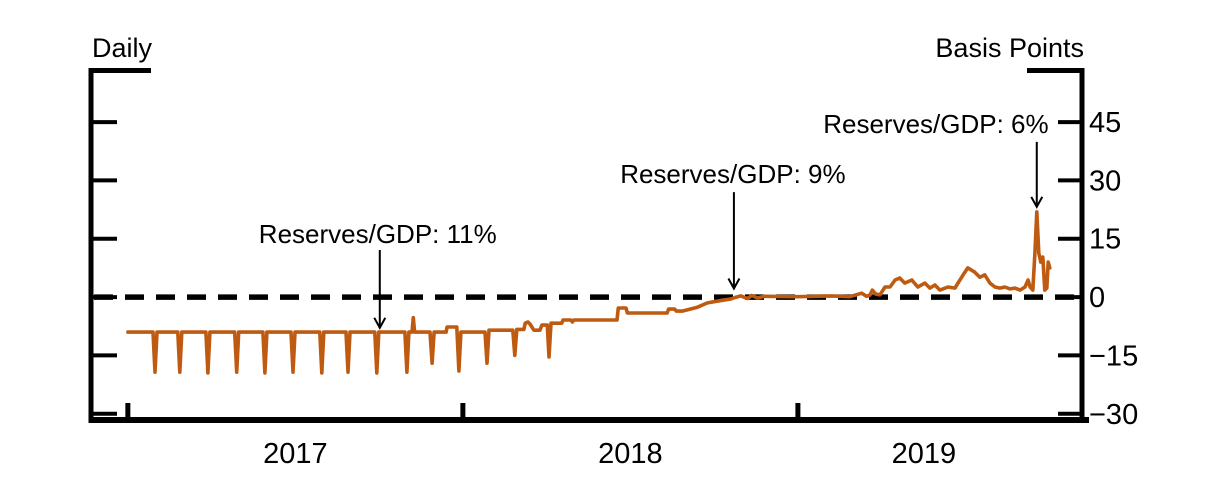 The height and width of the screenshot is (485, 1223). What do you see at coordinates (1105, 181) in the screenshot?
I see `y-tick-label: 30` at bounding box center [1105, 181].